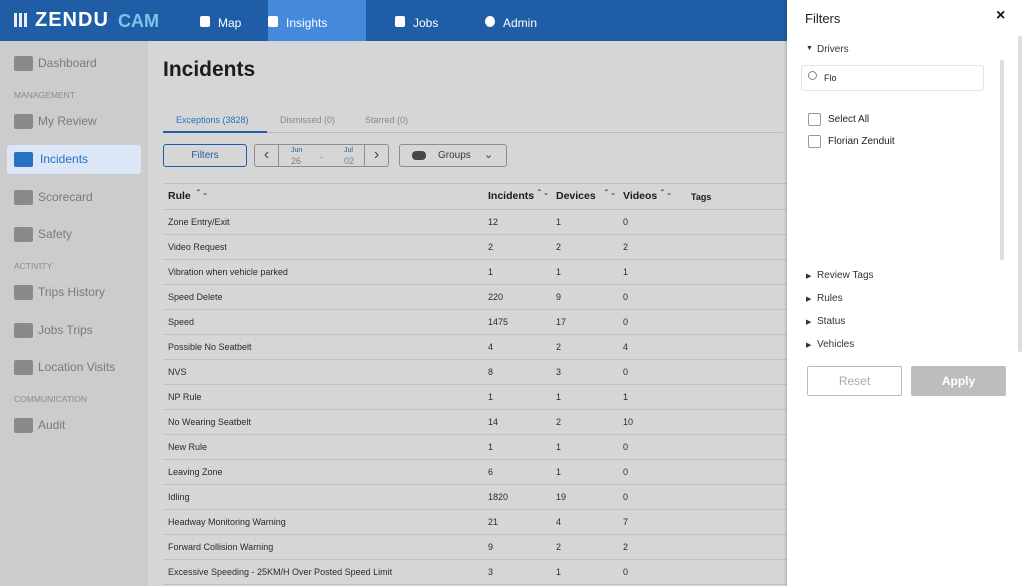 Image resolution: width=1024 pixels, height=586 pixels. What do you see at coordinates (185, 397) in the screenshot?
I see `table-cell: NP Rule` at bounding box center [185, 397].